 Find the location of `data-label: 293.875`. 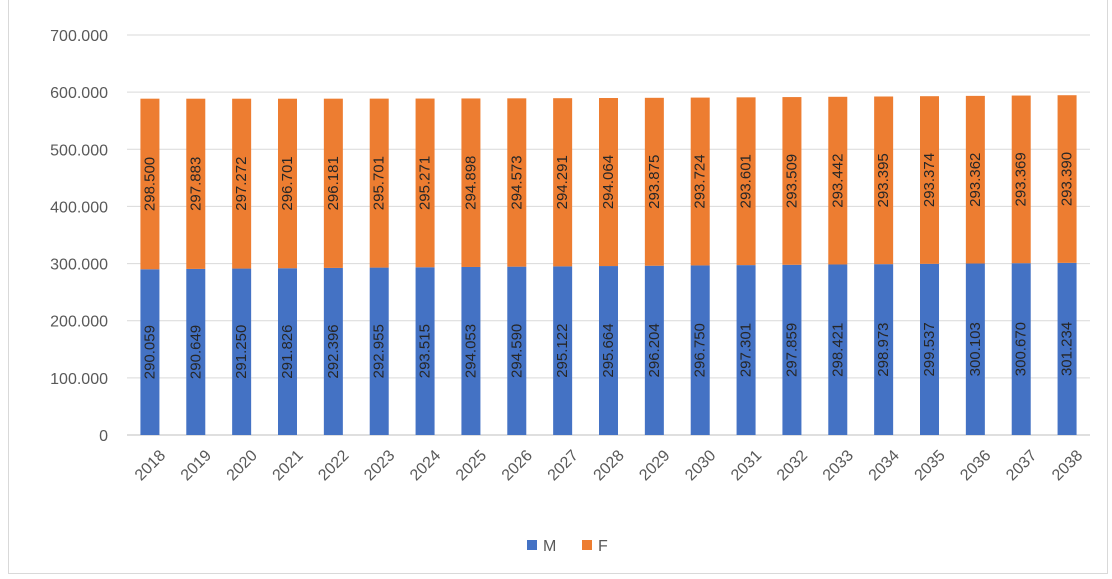

data-label: 293.875 is located at coordinates (654, 182).